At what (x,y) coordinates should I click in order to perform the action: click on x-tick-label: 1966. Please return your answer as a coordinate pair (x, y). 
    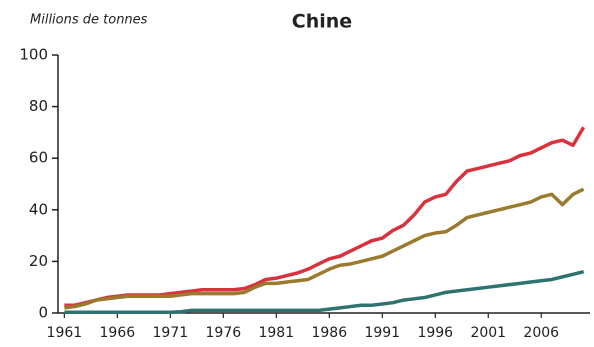
    Looking at the image, I should click on (118, 333).